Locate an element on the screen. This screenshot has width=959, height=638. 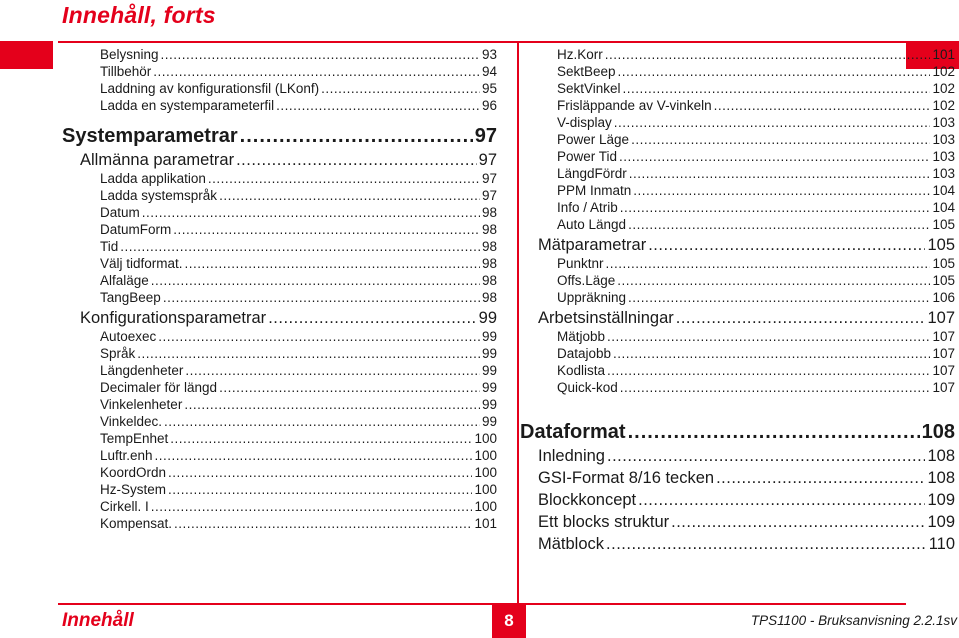
toc-entry-label: Power Tid is located at coordinates (587, 156).